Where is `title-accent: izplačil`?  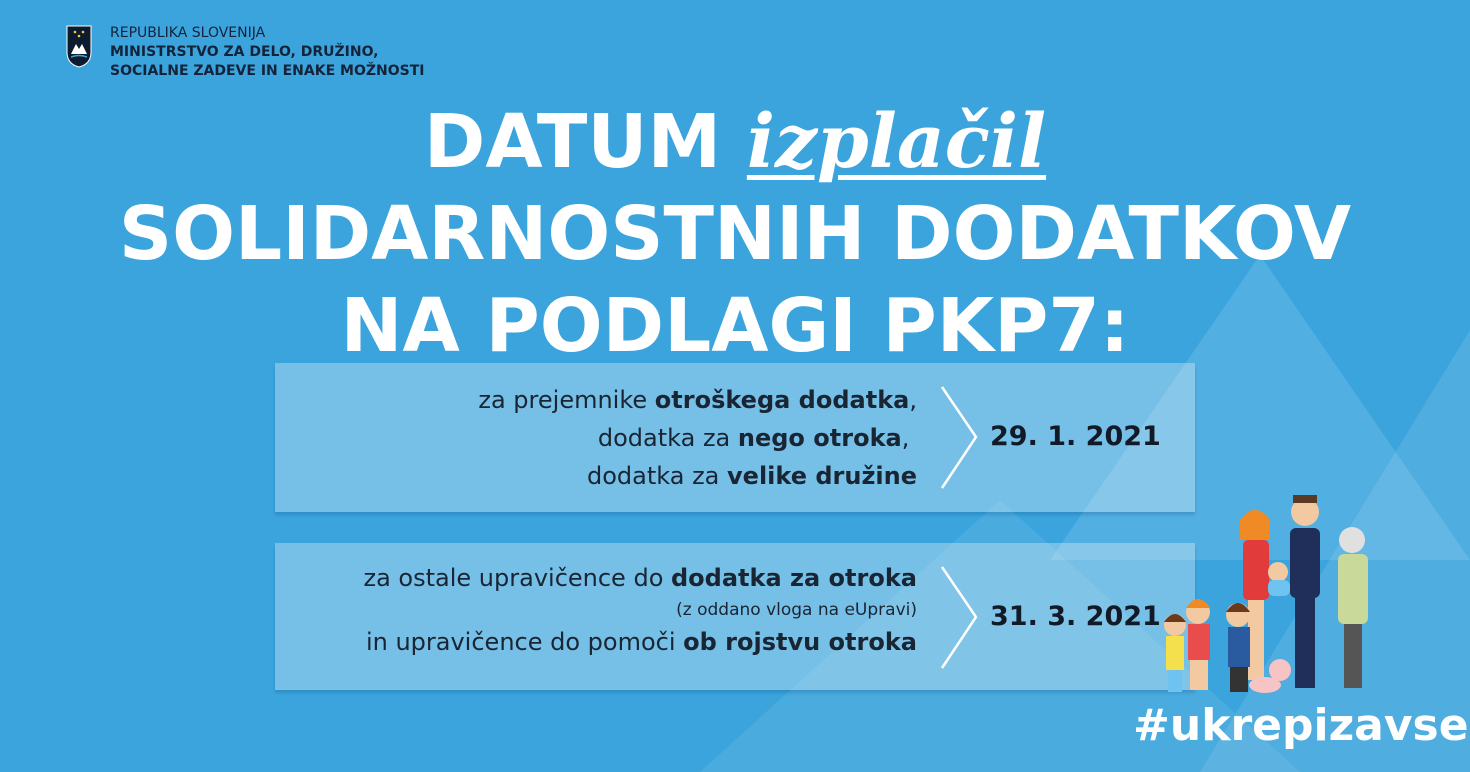 title-accent: izplačil is located at coordinates (896, 142).